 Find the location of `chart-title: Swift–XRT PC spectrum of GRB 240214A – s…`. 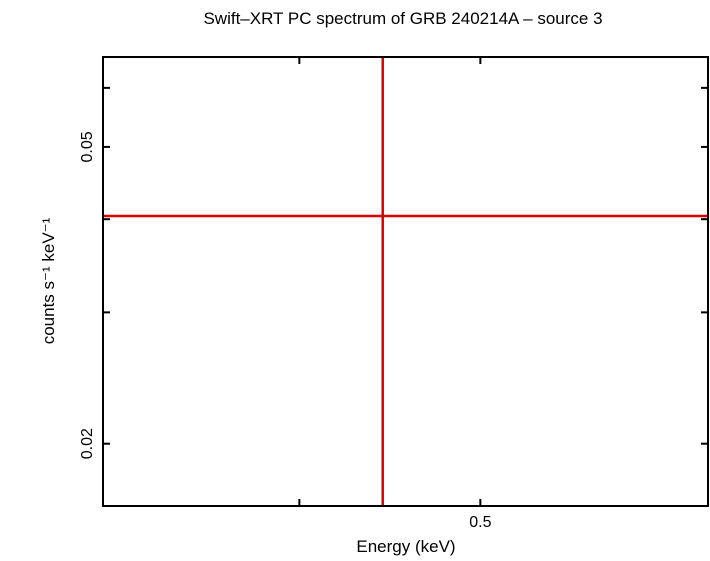

chart-title: Swift–XRT PC spectrum of GRB 240214A – s… is located at coordinates (402, 18).